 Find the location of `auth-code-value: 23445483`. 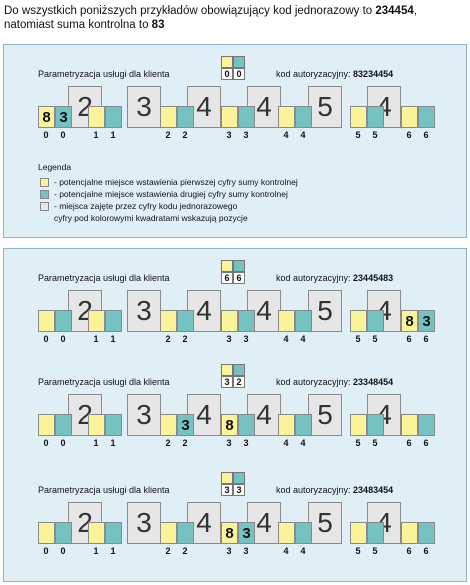

auth-code-value: 23445483 is located at coordinates (373, 278).